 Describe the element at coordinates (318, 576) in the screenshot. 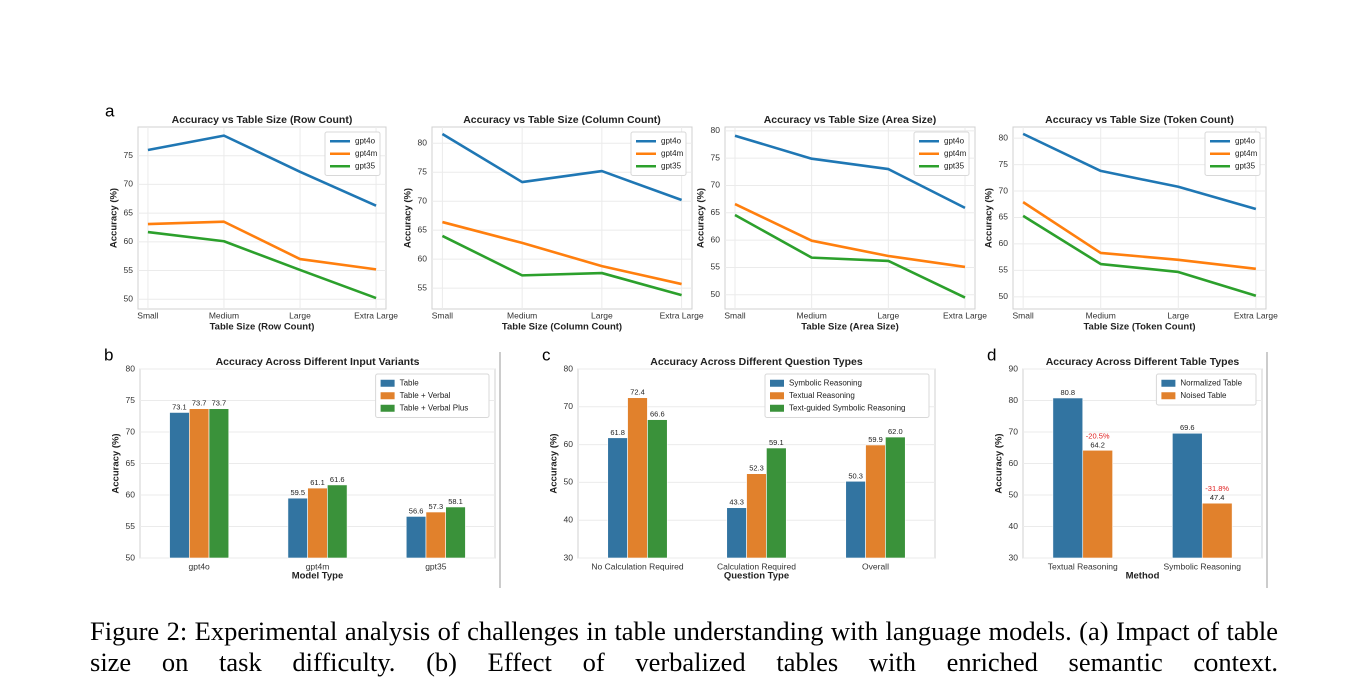

I see `x-axis-label: Model Type` at that location.